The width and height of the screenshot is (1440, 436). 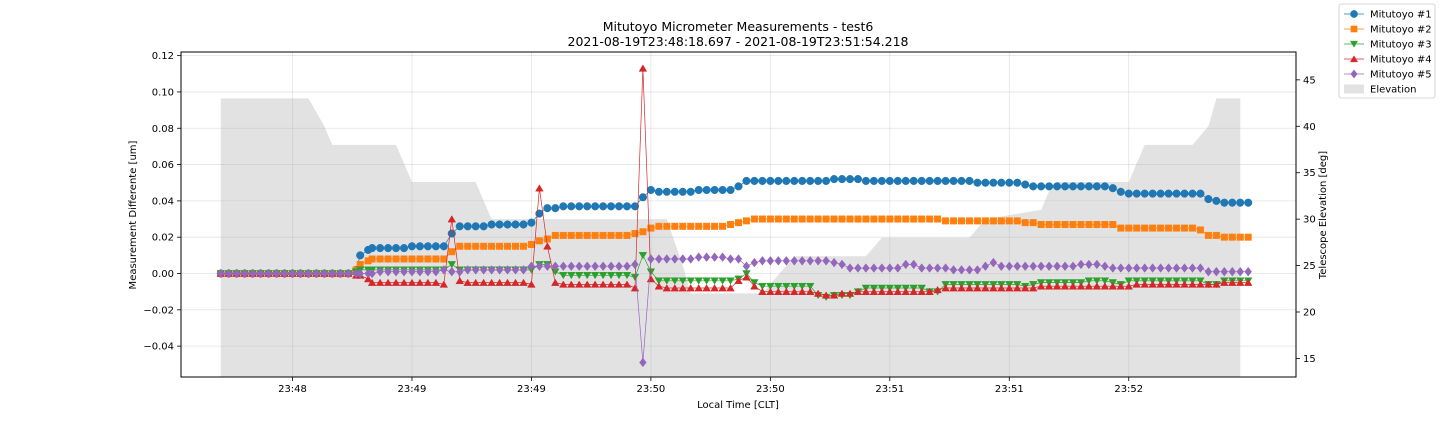 I want to click on y-tick-label: 0.00, so click(x=163, y=274).